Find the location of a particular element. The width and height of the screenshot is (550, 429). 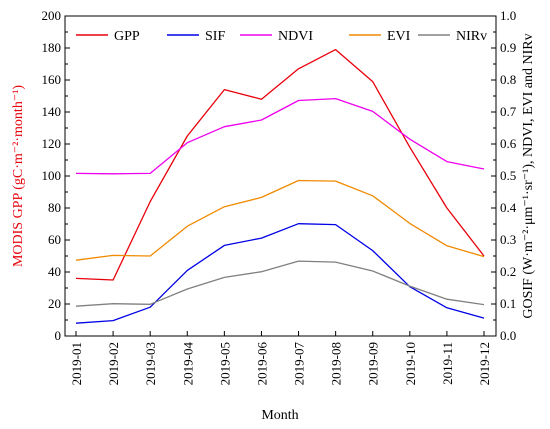

y-tick-label-left: 200 is located at coordinates (52, 15).